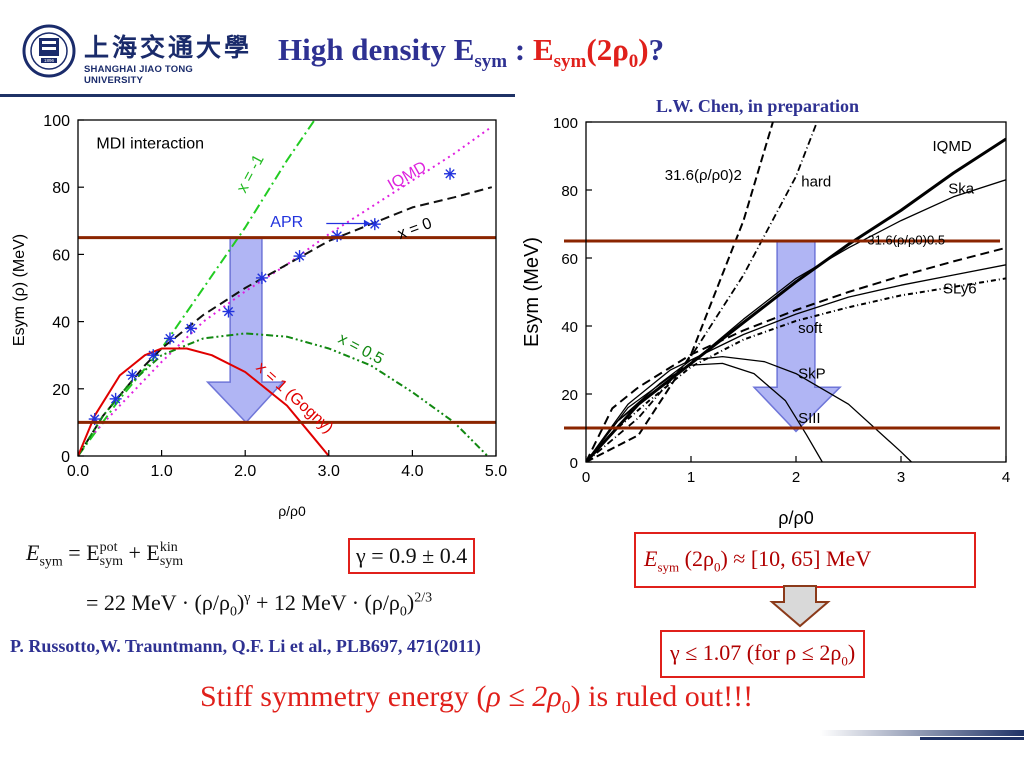 The height and width of the screenshot is (768, 1024). I want to click on y-axis-label-right: Esym (MeV), so click(532, 292).